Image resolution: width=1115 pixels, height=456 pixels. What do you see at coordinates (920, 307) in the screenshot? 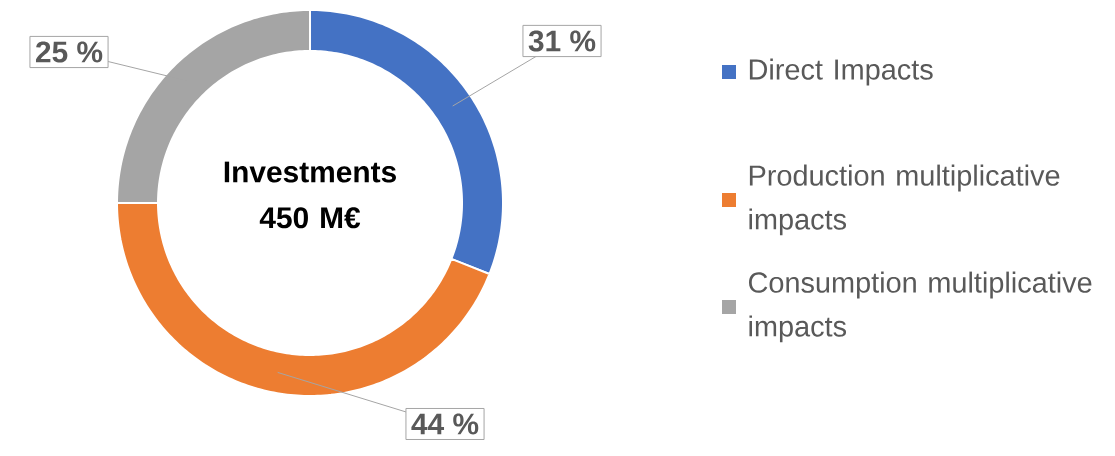
I see `legend-label: Consumption multiplicative impacts` at bounding box center [920, 307].